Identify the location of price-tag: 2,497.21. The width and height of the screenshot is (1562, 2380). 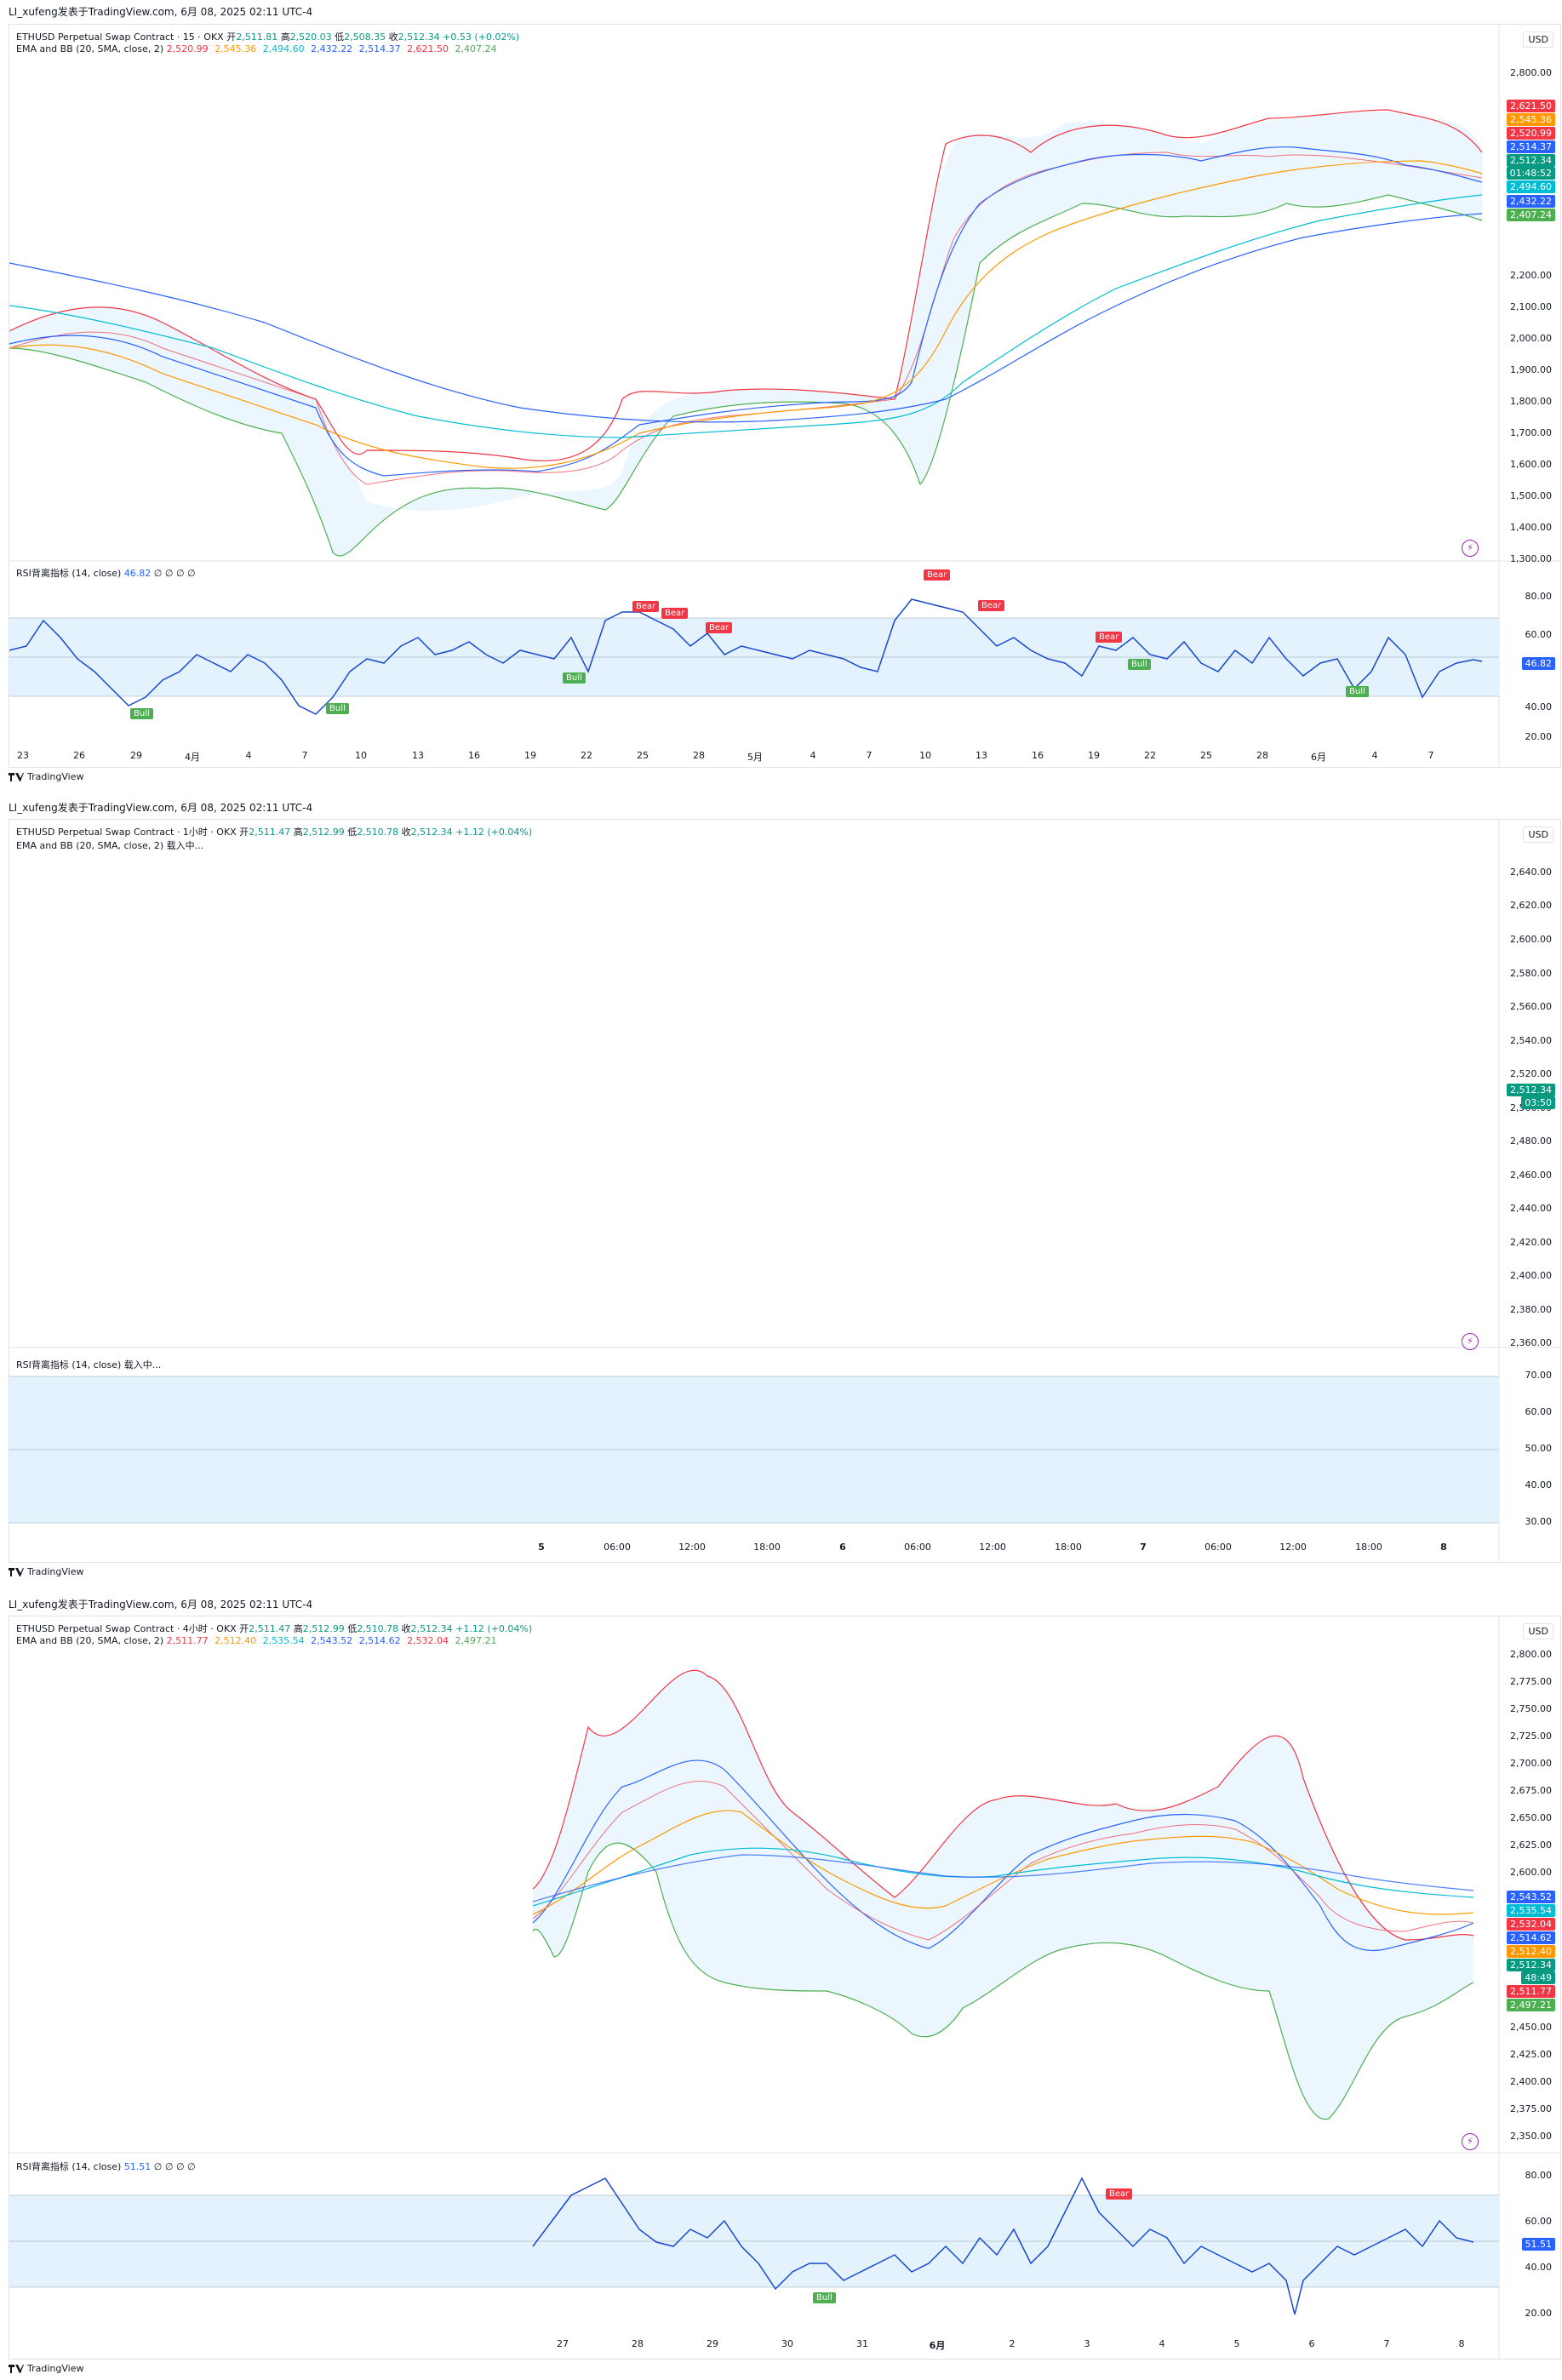
(1531, 2005).